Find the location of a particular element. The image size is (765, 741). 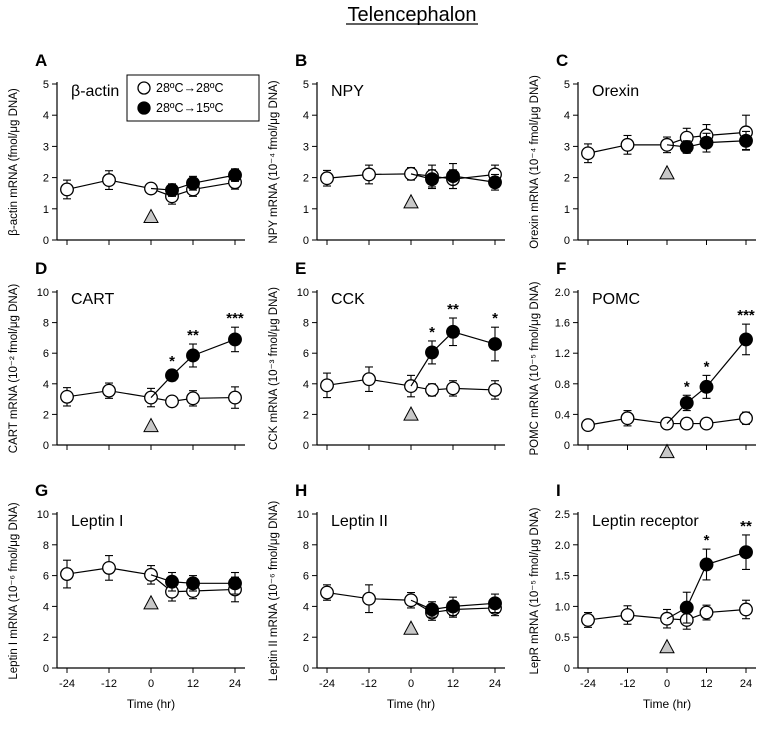

panel-letter: C is located at coordinates (562, 60).